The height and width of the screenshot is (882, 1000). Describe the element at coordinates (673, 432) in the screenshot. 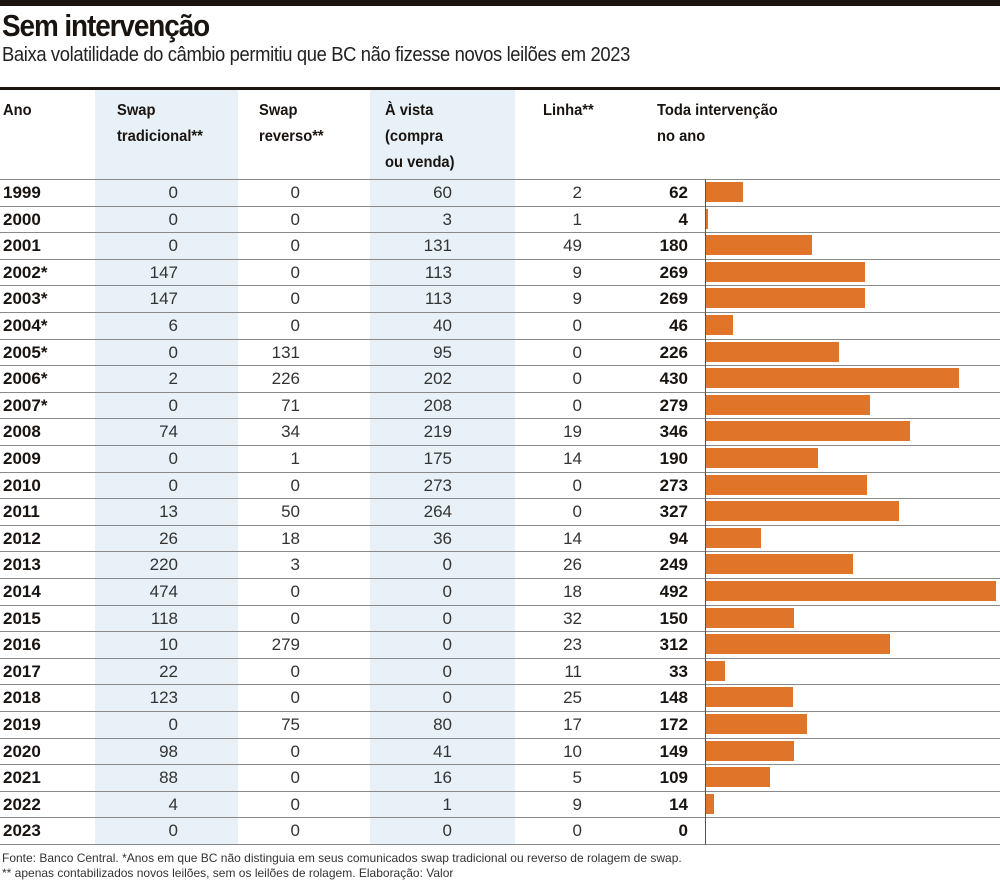

I see `cell-total: 346` at that location.